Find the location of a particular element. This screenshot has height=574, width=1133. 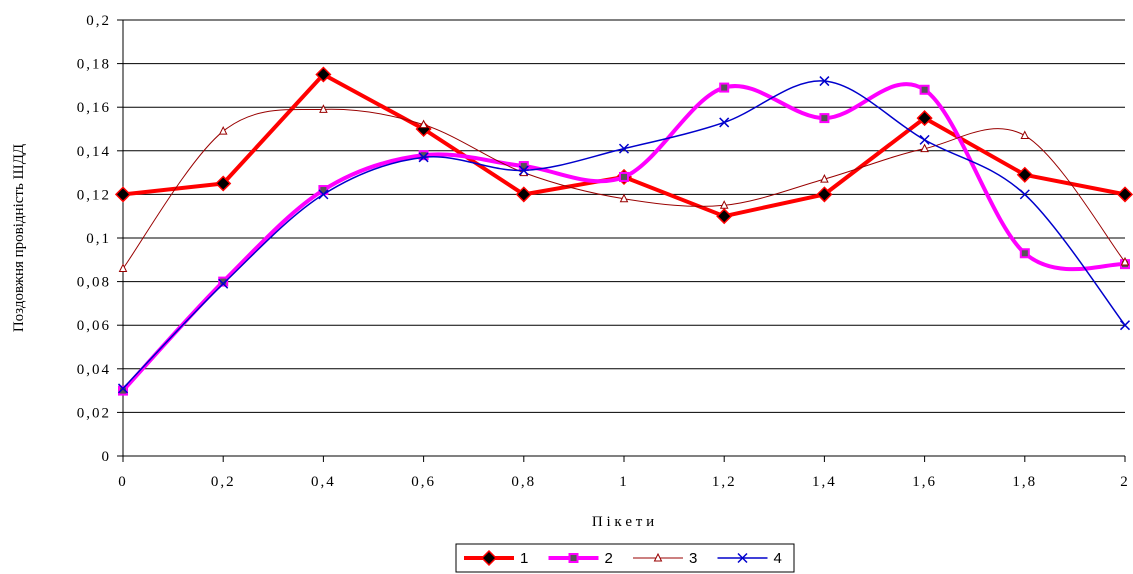

x-tick-label: 1 is located at coordinates (624, 482).